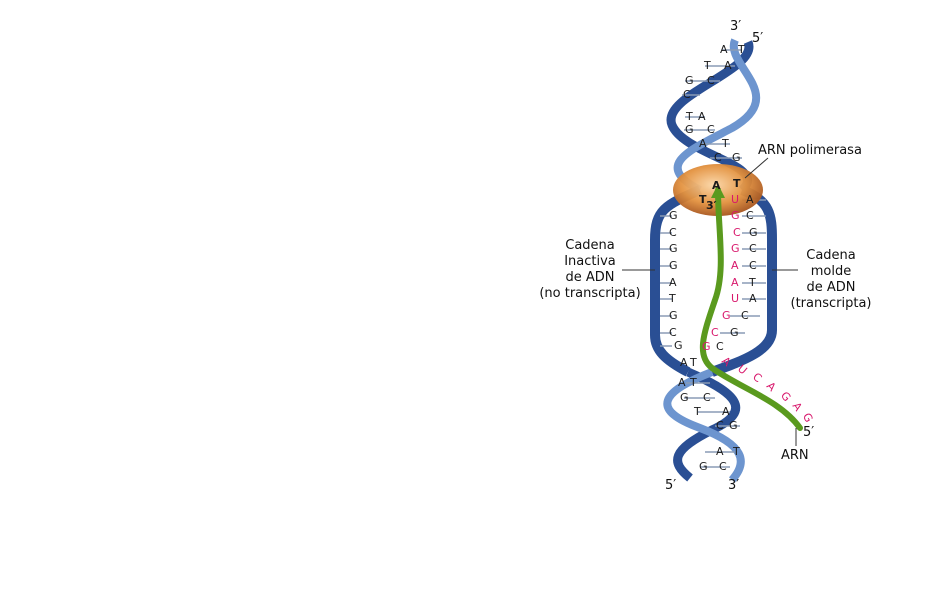 The width and height of the screenshot is (950, 608). What do you see at coordinates (831, 271) in the screenshot?
I see `template-strand-line-2: molde` at bounding box center [831, 271].